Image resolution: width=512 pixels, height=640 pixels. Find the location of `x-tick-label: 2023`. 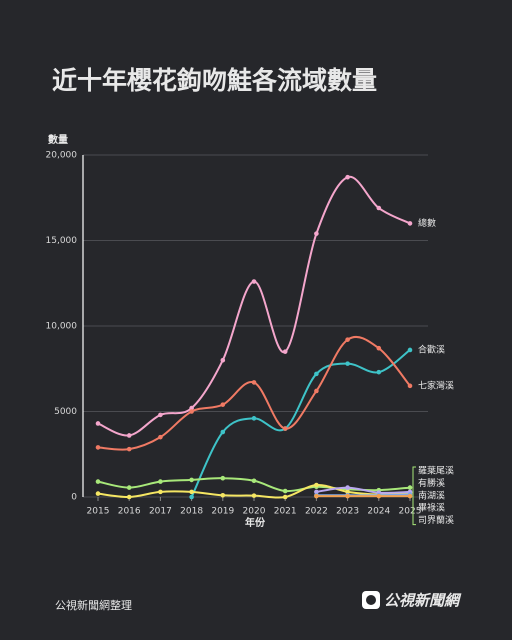

x-tick-label: 2023 is located at coordinates (347, 512).